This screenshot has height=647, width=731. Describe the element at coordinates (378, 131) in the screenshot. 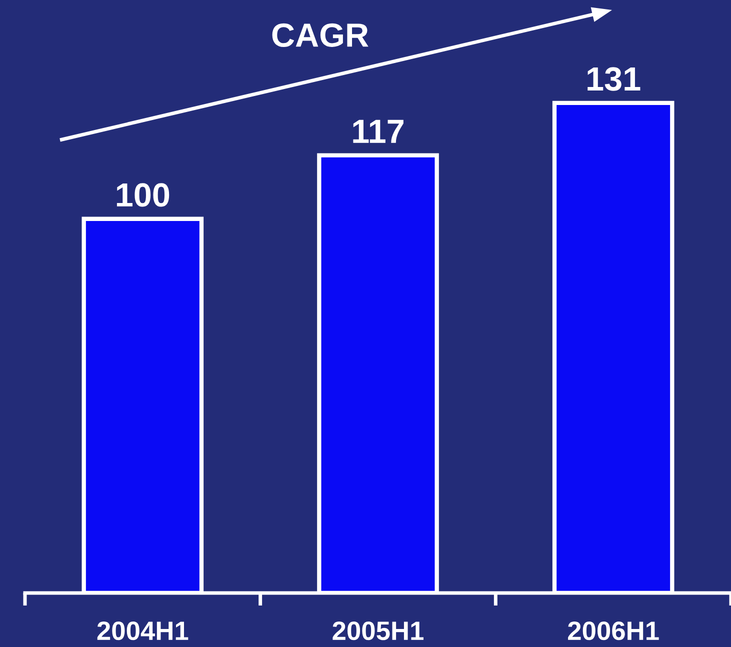

I see `data-label: 117` at that location.